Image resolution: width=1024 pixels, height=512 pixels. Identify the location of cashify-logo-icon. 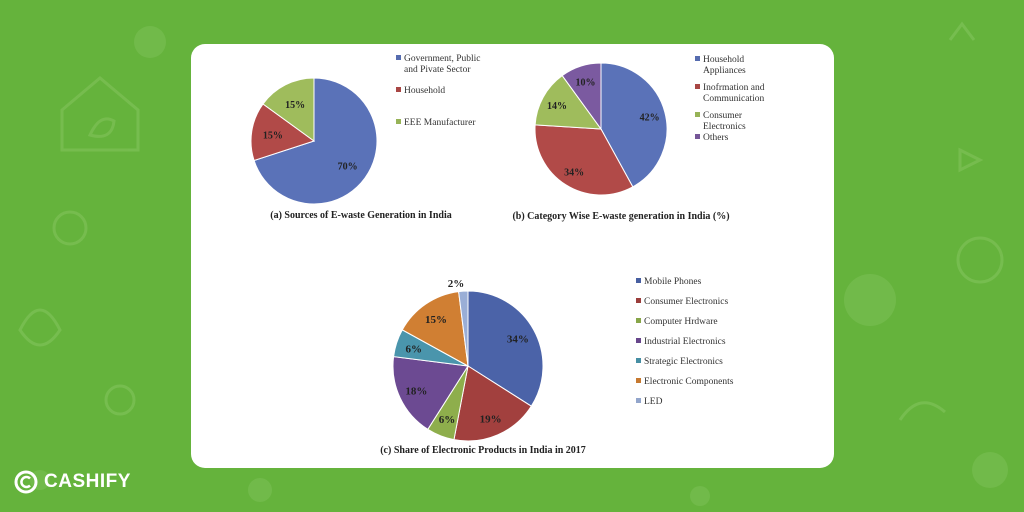
(26, 482).